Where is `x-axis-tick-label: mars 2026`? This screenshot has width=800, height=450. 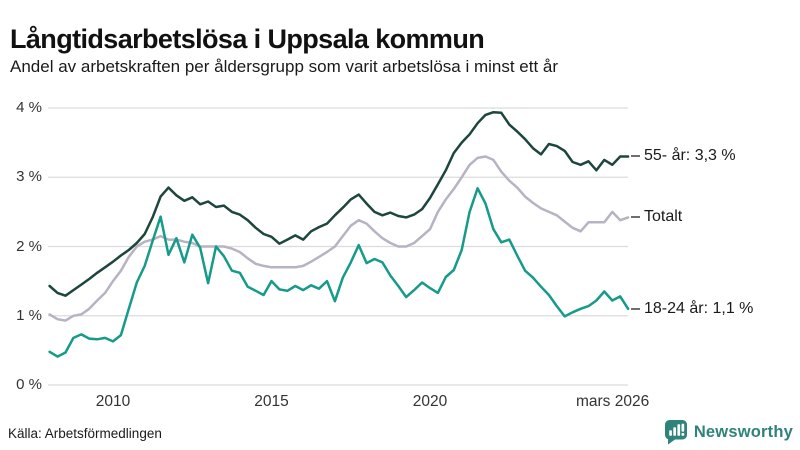
x-axis-tick-label: mars 2026 is located at coordinates (612, 401).